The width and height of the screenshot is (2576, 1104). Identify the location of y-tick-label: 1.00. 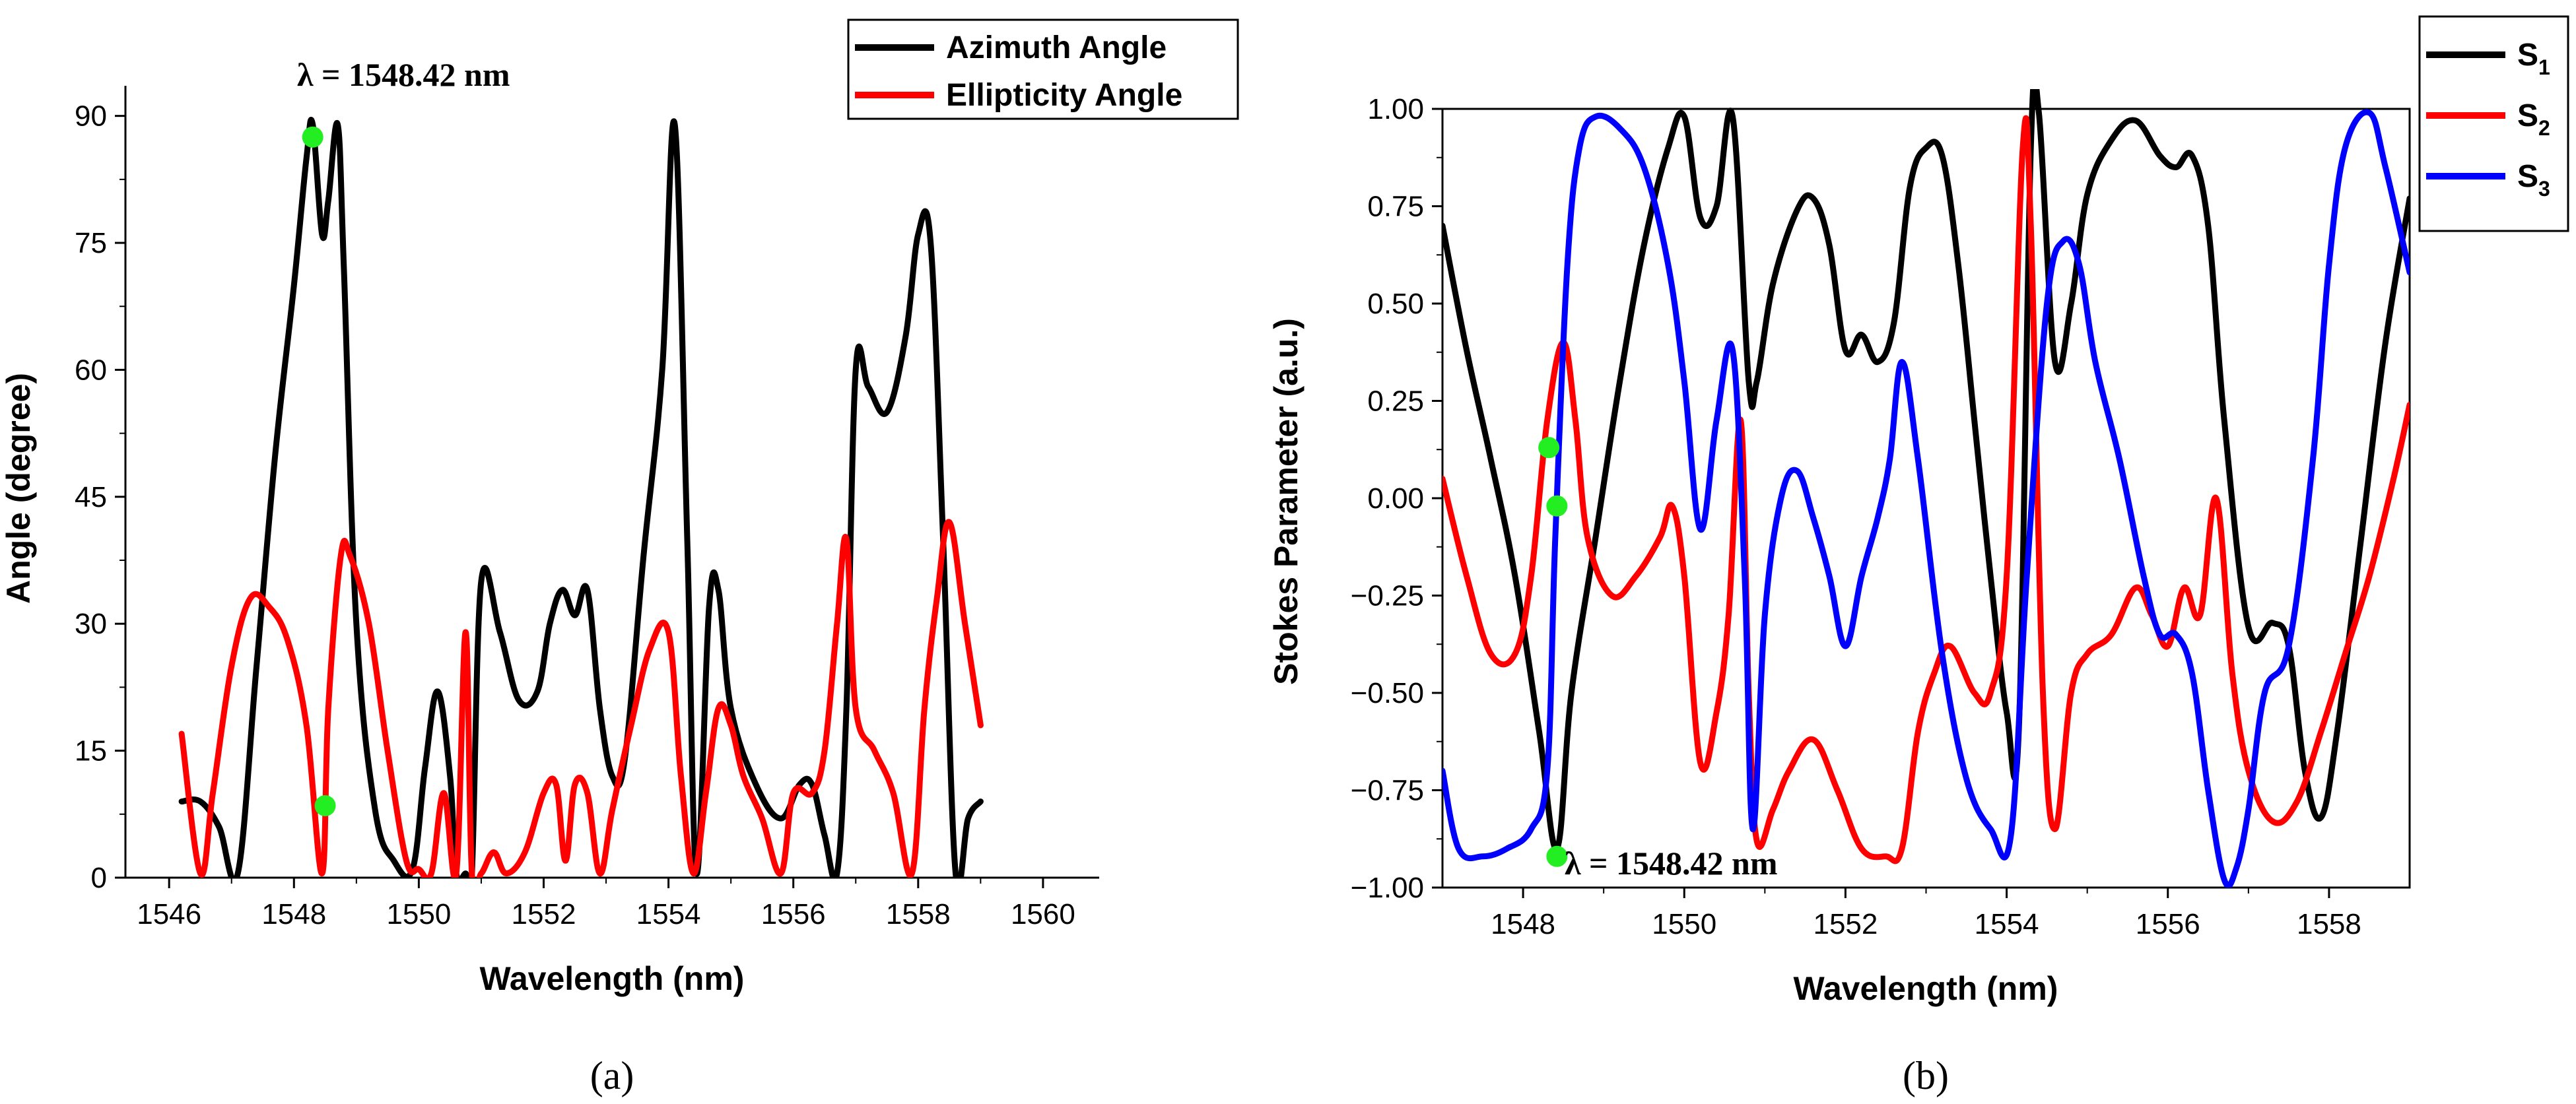
(1396, 109).